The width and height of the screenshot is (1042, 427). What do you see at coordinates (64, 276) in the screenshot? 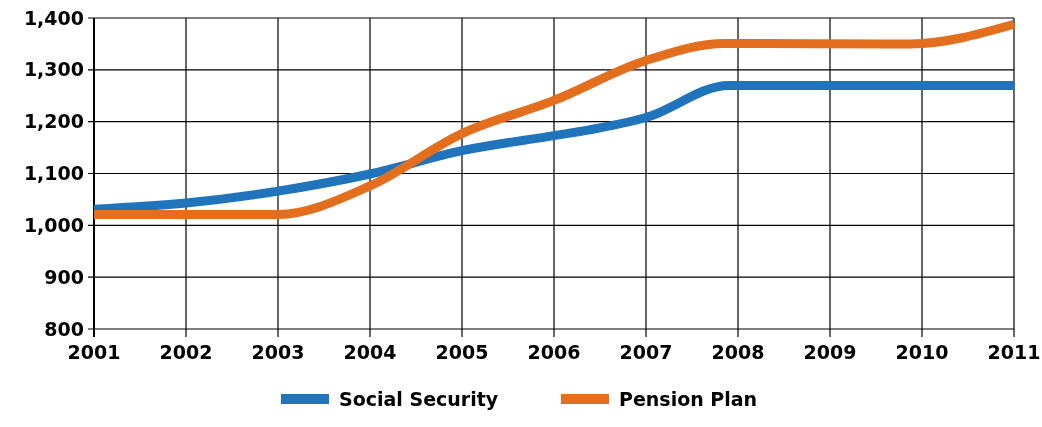
I see `y-tick-label: 900` at bounding box center [64, 276].